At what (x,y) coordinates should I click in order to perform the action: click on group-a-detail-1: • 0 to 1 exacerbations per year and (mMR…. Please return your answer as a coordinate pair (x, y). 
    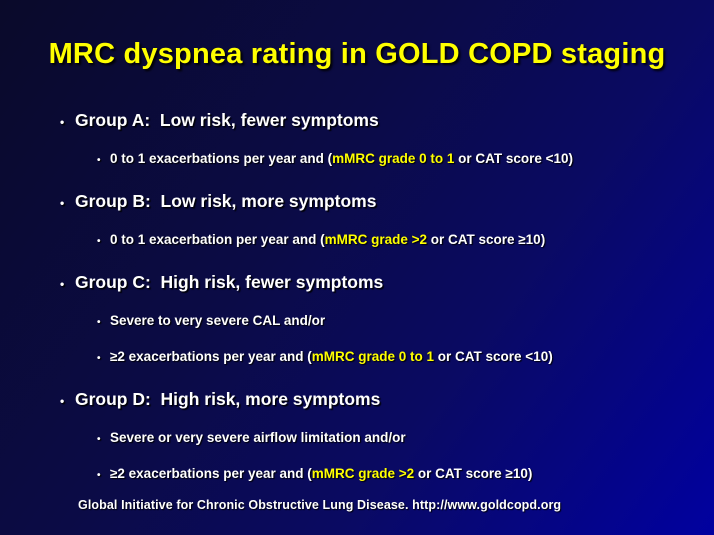
    Looking at the image, I should click on (398, 160).